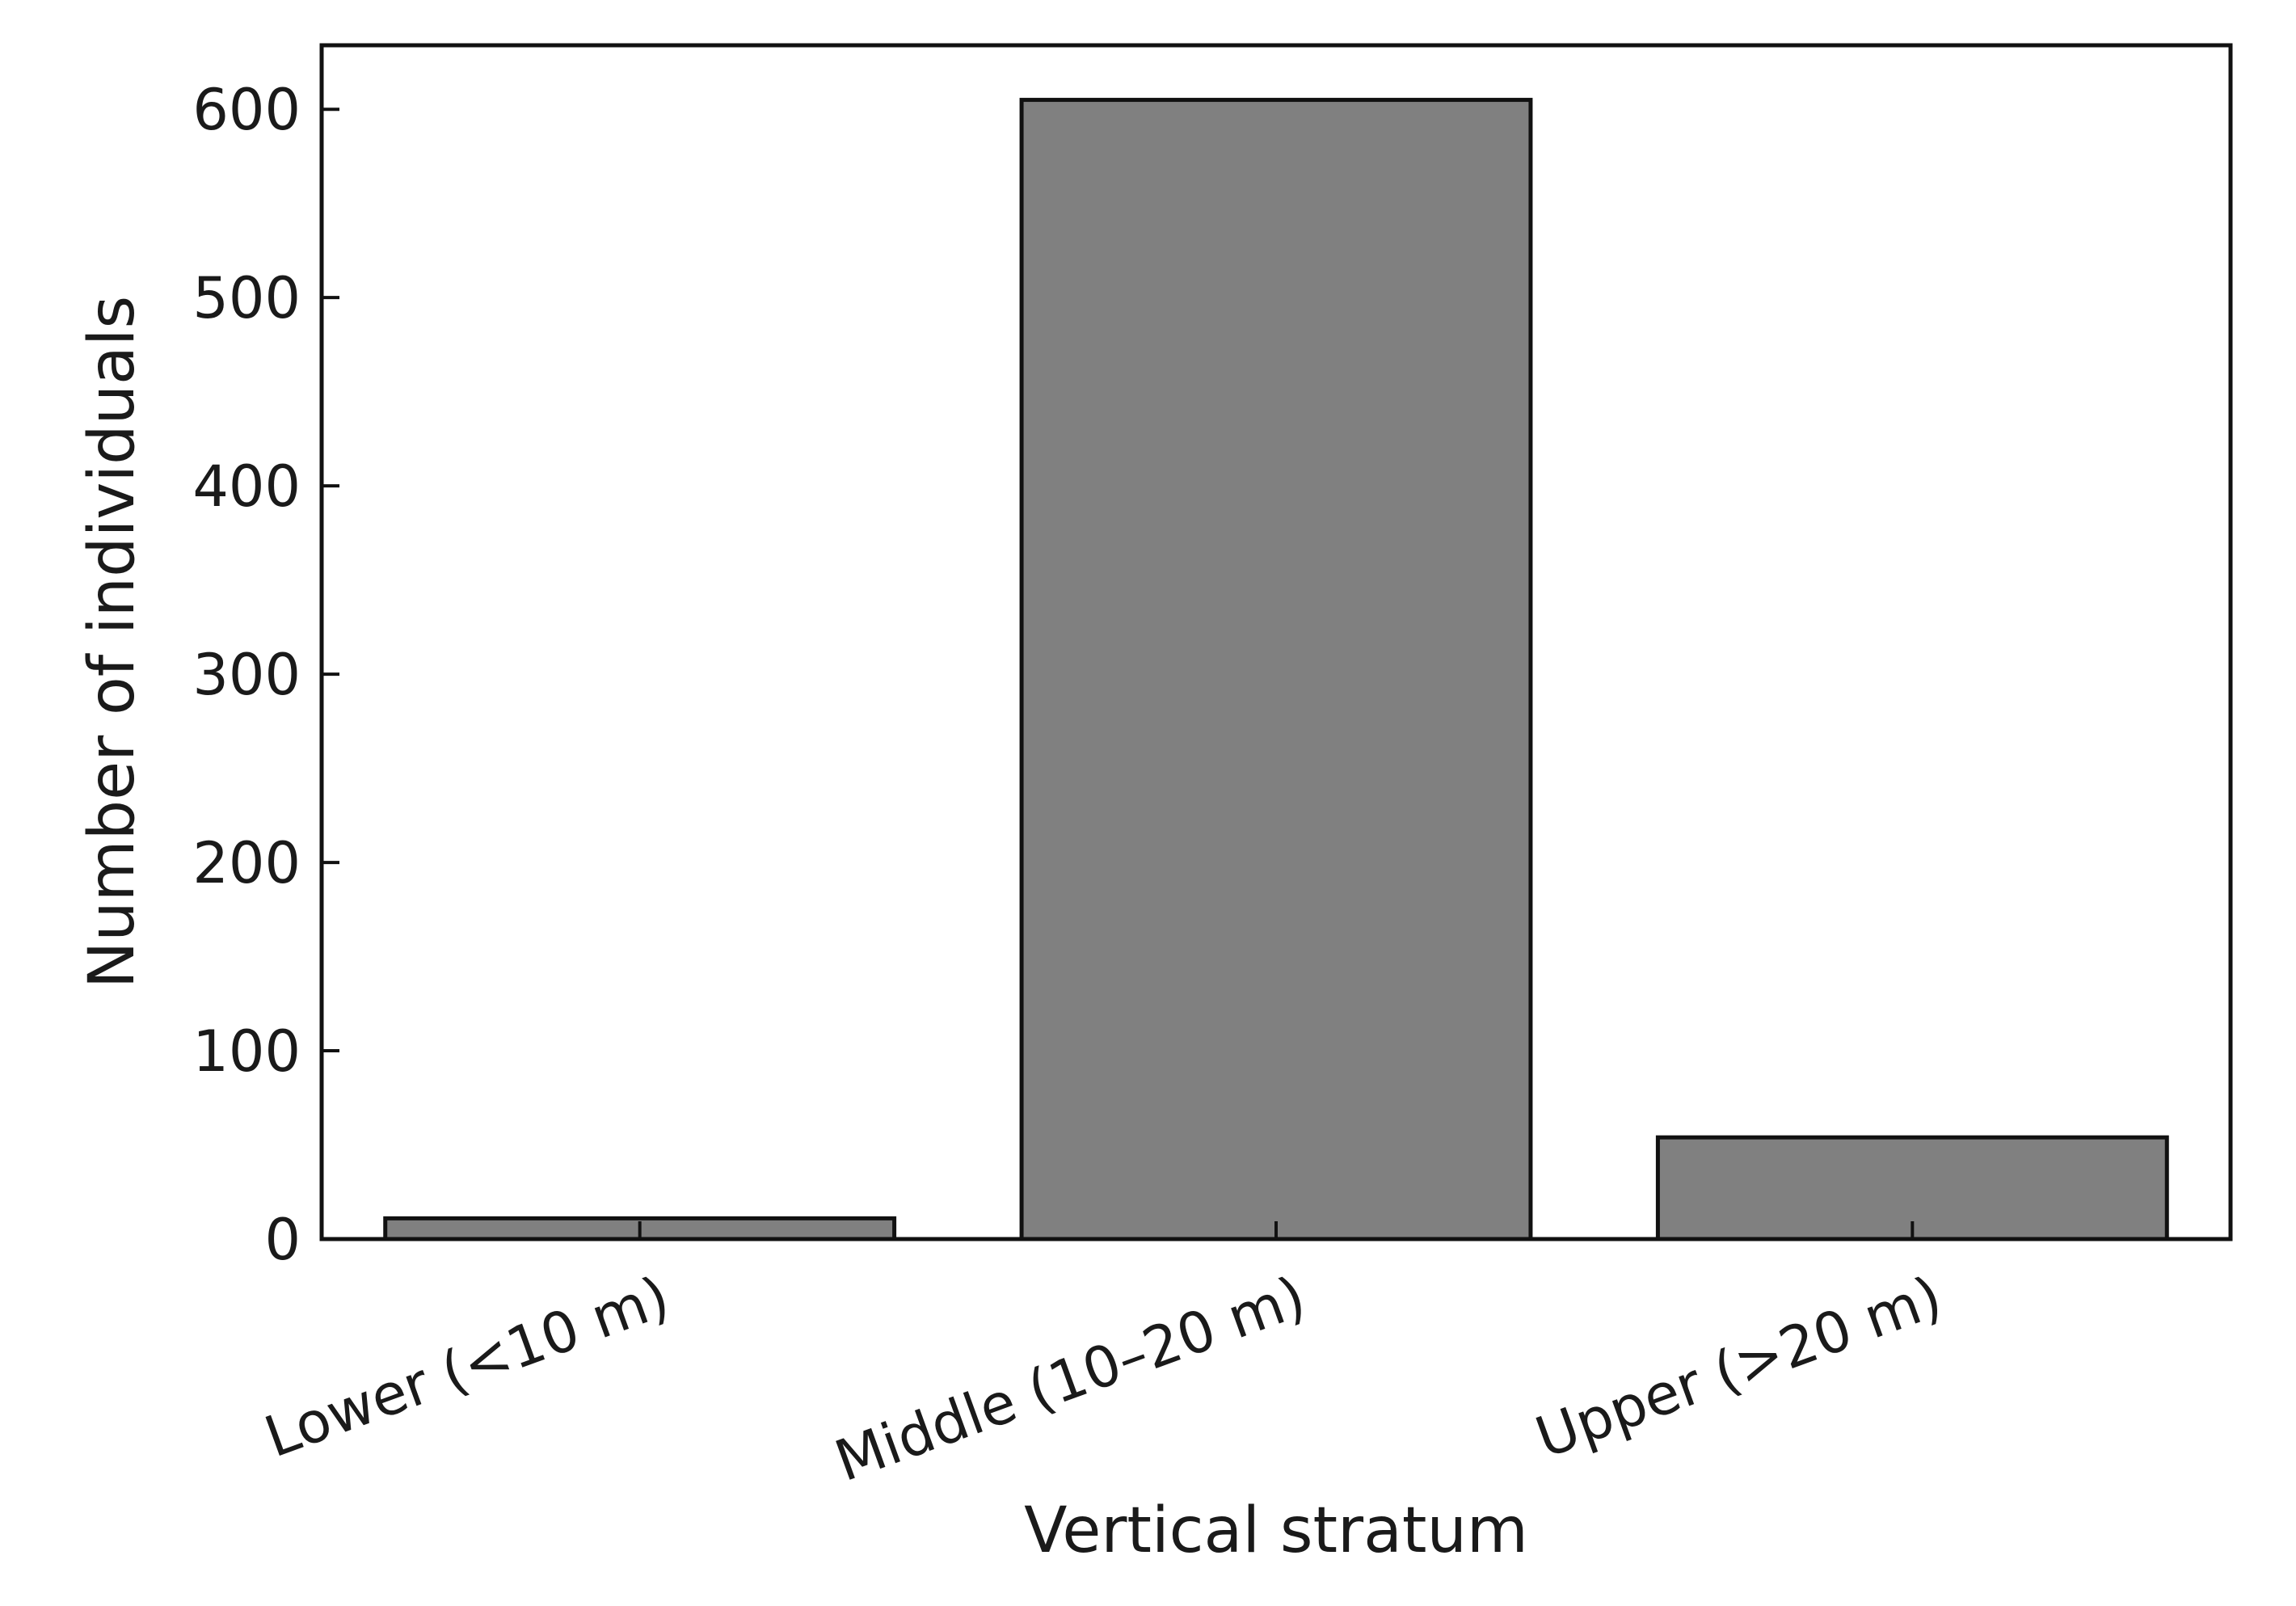 The height and width of the screenshot is (1606, 2296). Describe the element at coordinates (282, 1240) in the screenshot. I see `y-tick-label-0: 0` at that location.